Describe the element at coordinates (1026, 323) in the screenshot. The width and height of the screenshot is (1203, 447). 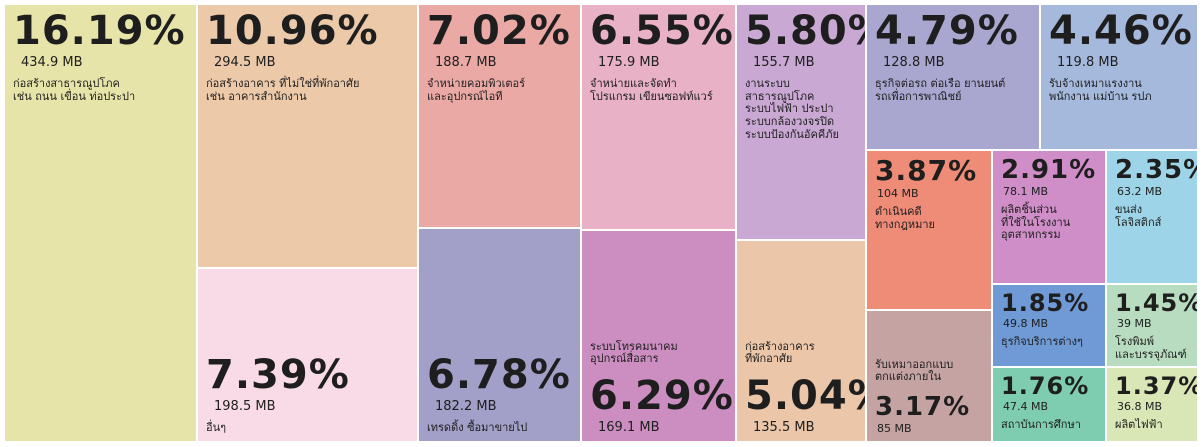
I see `size-label: 49.8 MB` at that location.